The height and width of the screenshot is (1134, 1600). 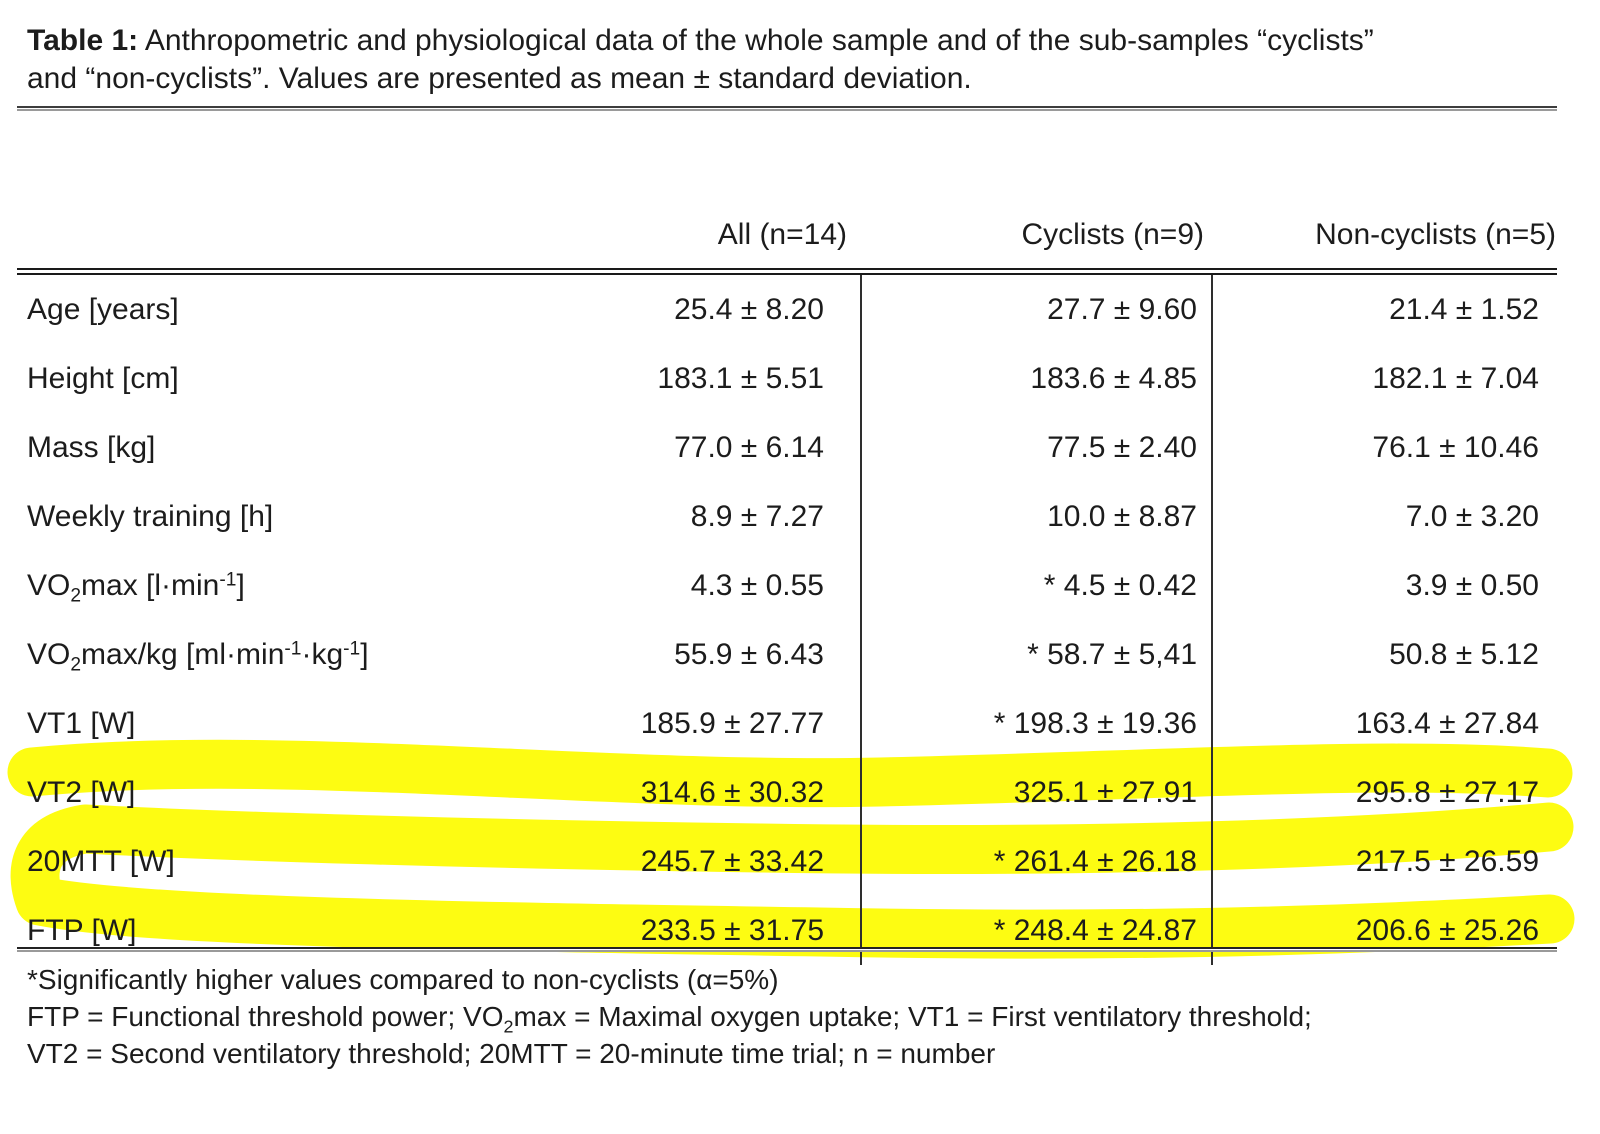 What do you see at coordinates (1037, 378) in the screenshot?
I see `value-cyclists: 183.6 ± 4.85` at bounding box center [1037, 378].